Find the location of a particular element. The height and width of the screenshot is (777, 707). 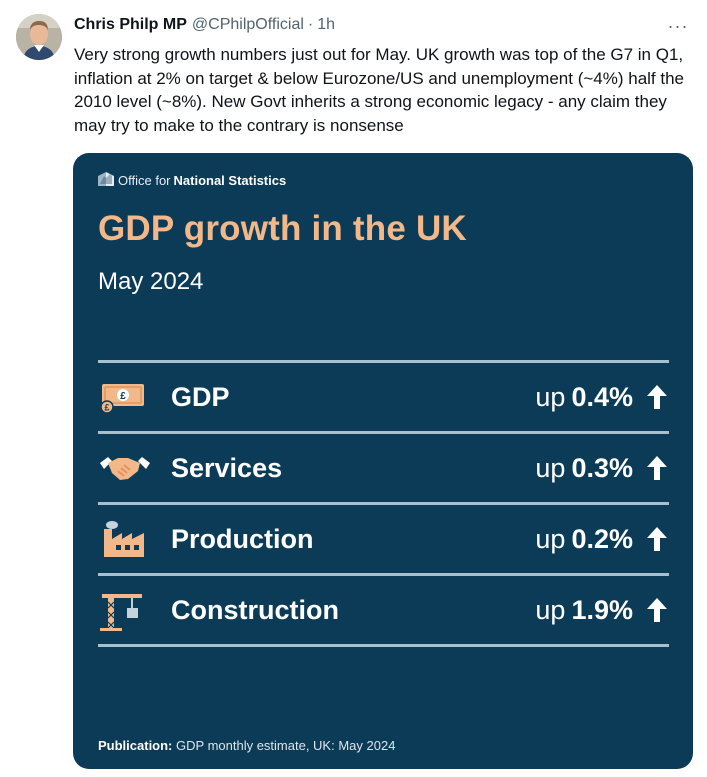

percent-value: 0.3% is located at coordinates (602, 467).